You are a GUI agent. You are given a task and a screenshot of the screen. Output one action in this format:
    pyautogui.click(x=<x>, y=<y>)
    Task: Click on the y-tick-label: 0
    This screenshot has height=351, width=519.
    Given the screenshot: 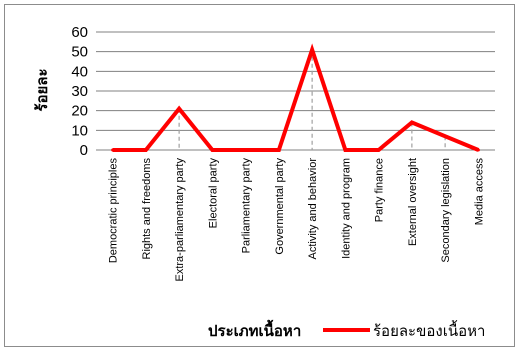 What is the action you would take?
    pyautogui.click(x=84, y=150)
    